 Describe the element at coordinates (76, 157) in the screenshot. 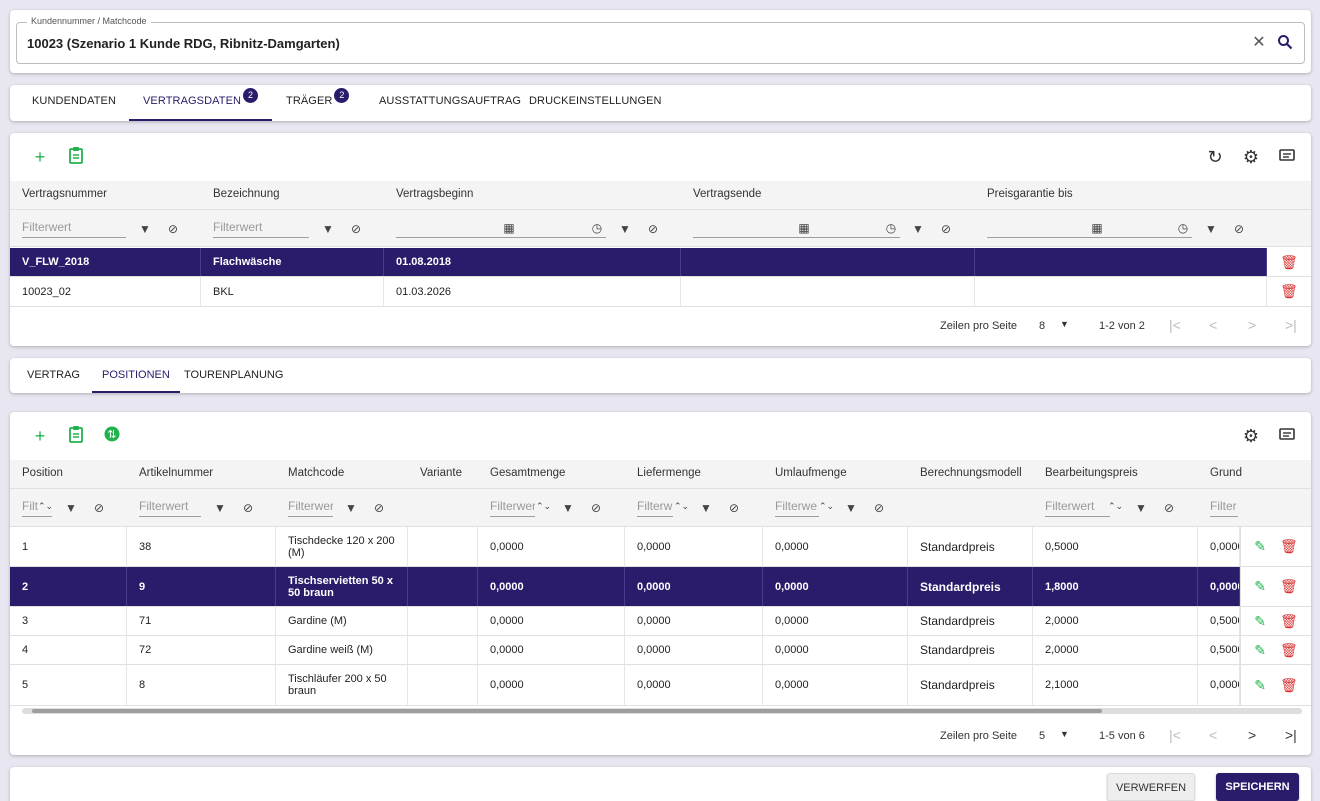

I see `clipboard-icon` at that location.